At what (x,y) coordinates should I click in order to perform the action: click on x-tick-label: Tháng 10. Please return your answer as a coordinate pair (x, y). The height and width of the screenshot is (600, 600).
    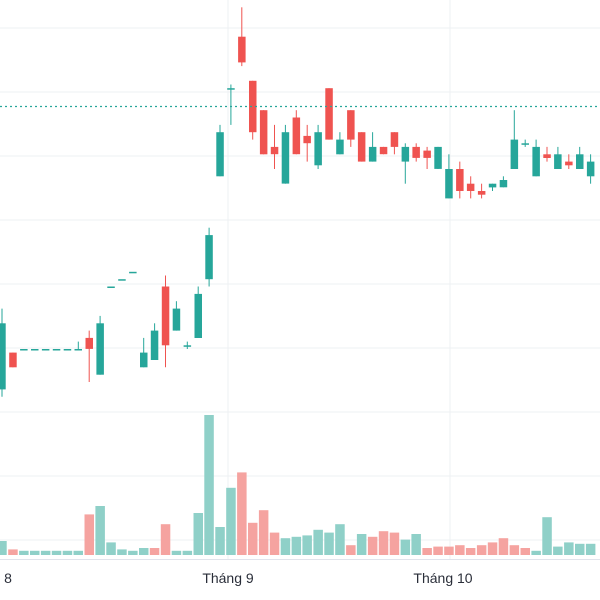
    Looking at the image, I should click on (442, 578).